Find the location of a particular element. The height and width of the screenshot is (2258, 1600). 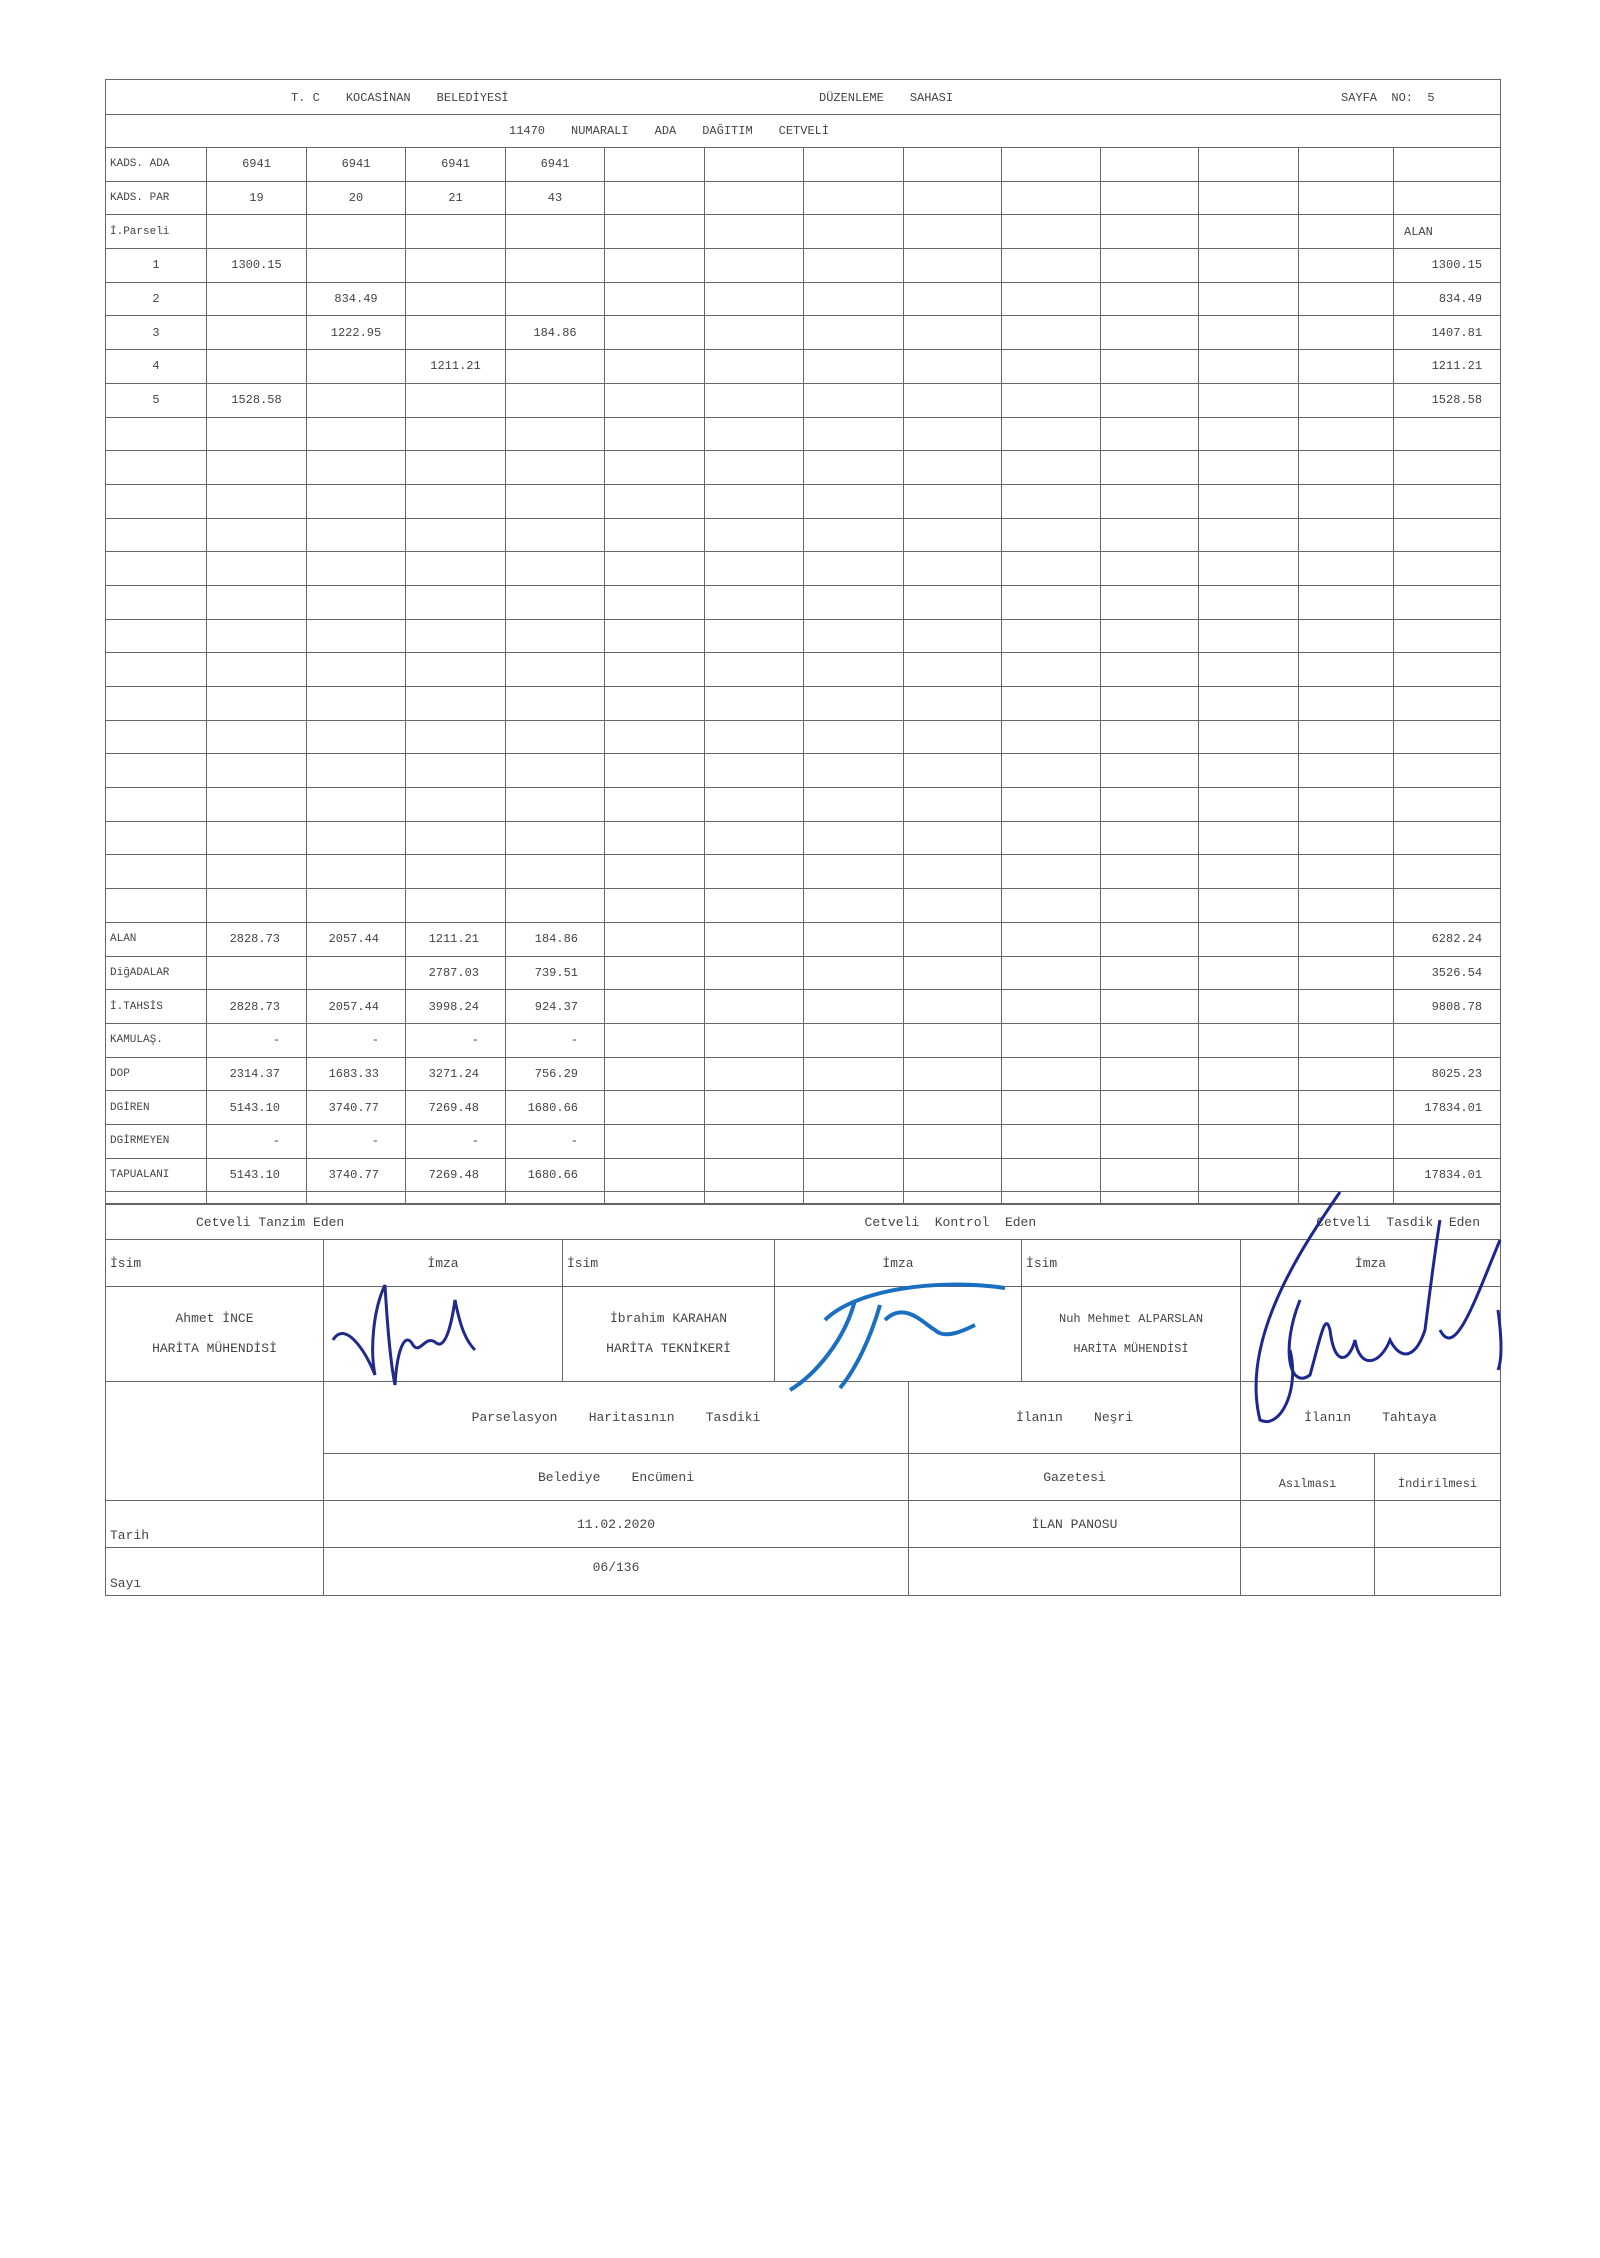

table-title: 11470 NUMARALI ADA DAĞITIM CETVELİ is located at coordinates (803, 131).